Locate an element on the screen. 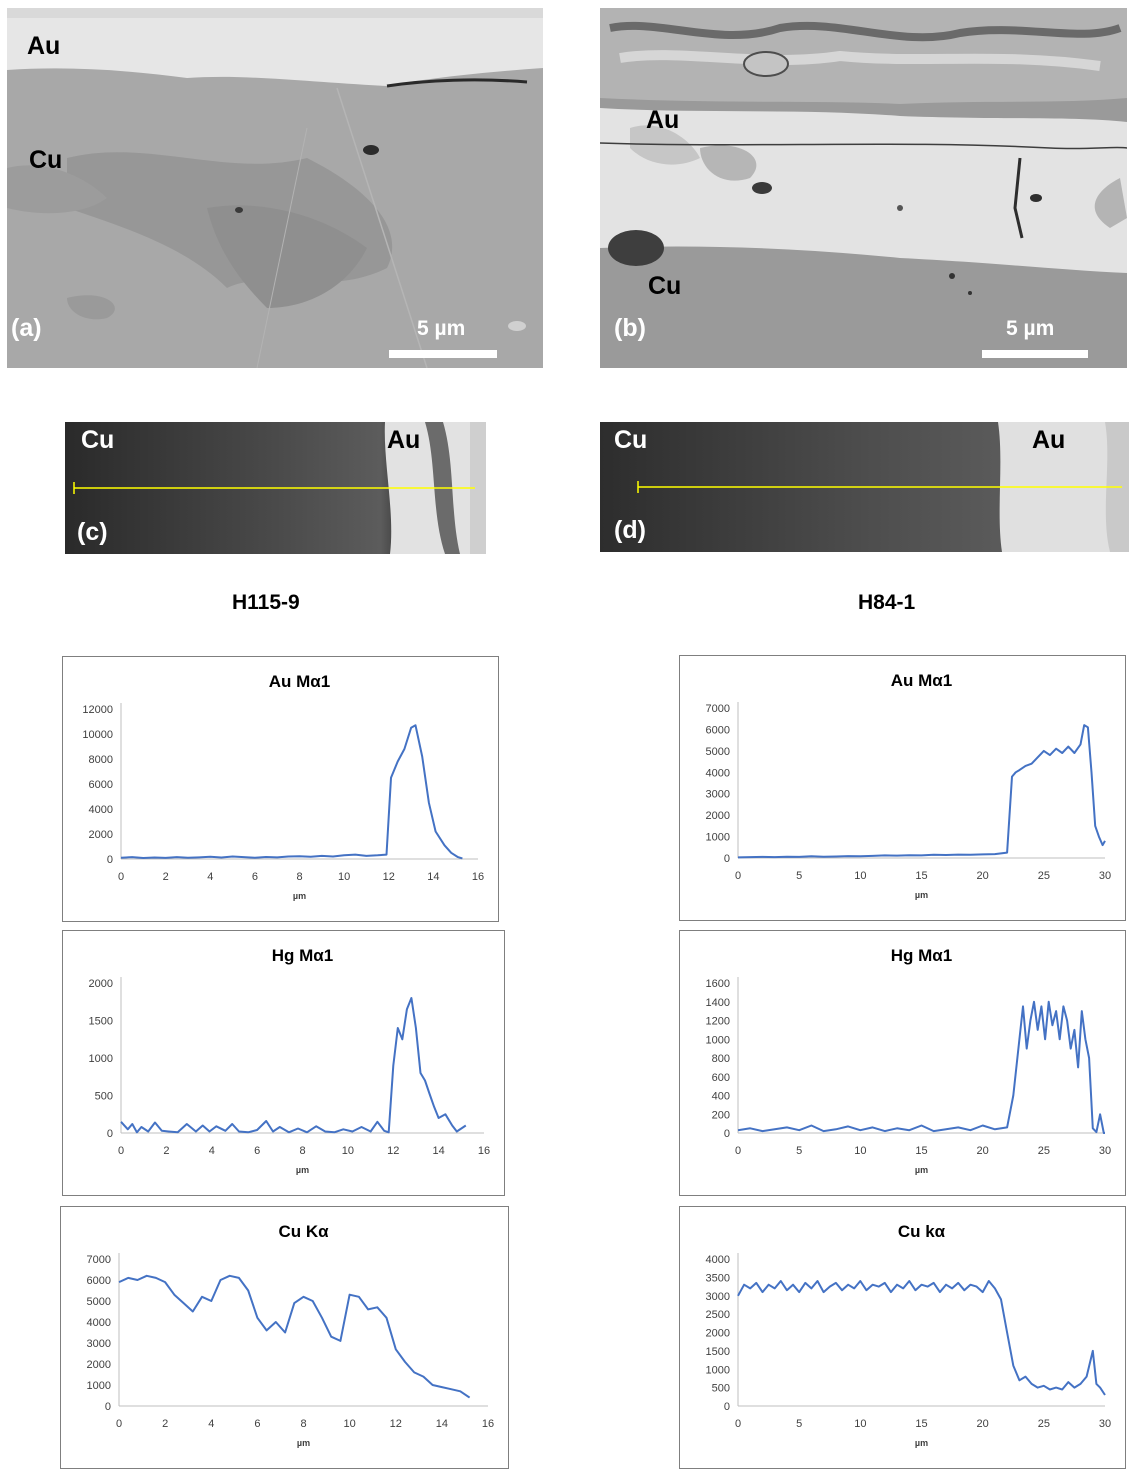 The image size is (1134, 1473). chart3-series-0-line is located at coordinates (921, 791).